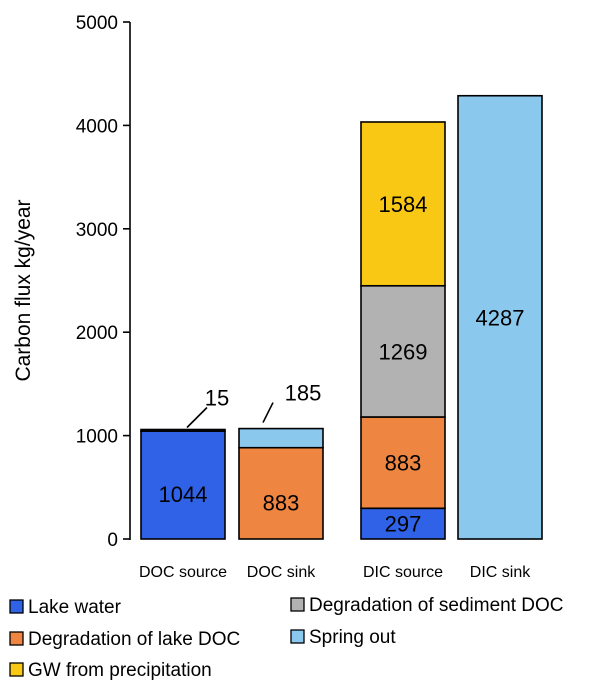 The height and width of the screenshot is (690, 615). Describe the element at coordinates (97, 23) in the screenshot. I see `y-tick-label: 5000` at that location.